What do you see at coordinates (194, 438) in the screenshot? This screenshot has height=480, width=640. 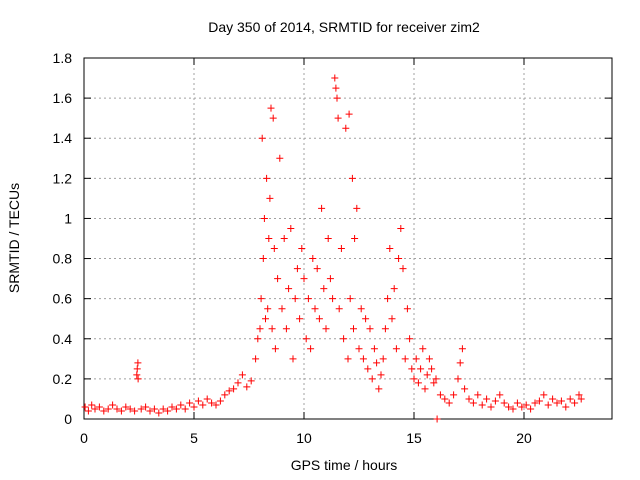 I see `x-tick-label: 5` at bounding box center [194, 438].